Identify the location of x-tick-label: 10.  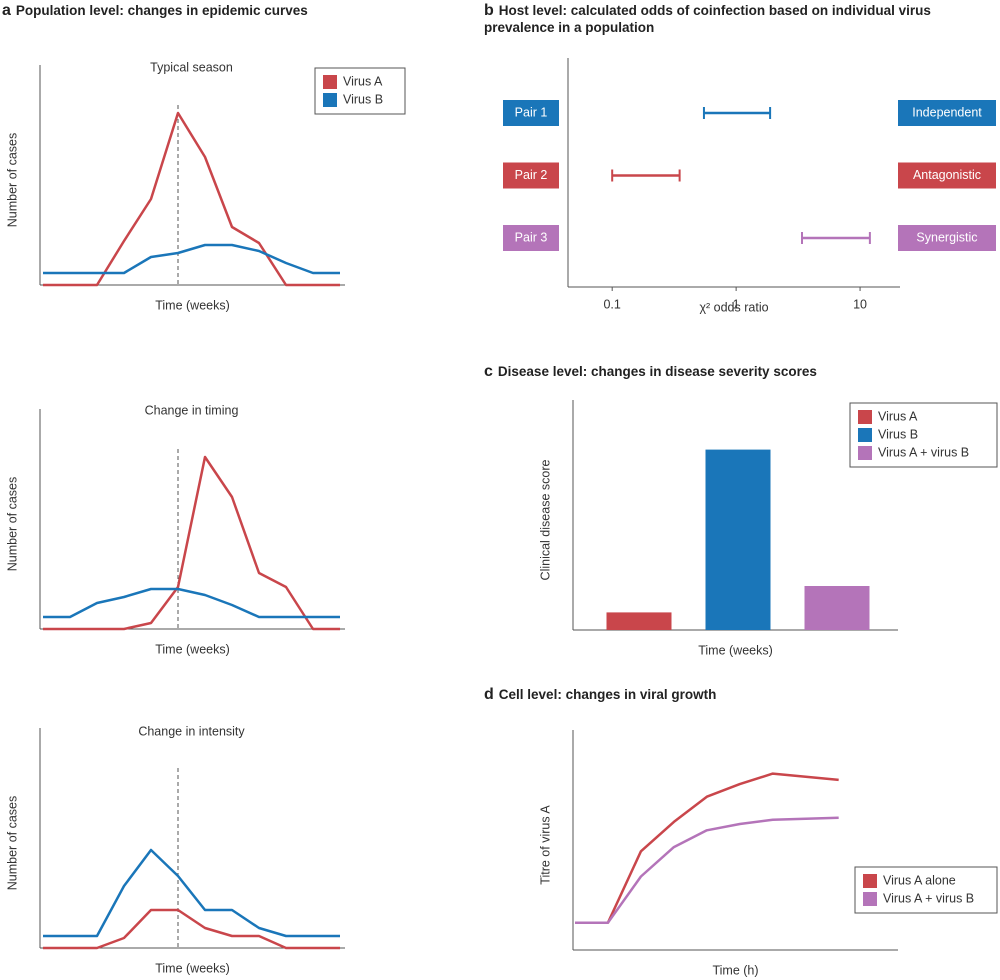
(860, 304).